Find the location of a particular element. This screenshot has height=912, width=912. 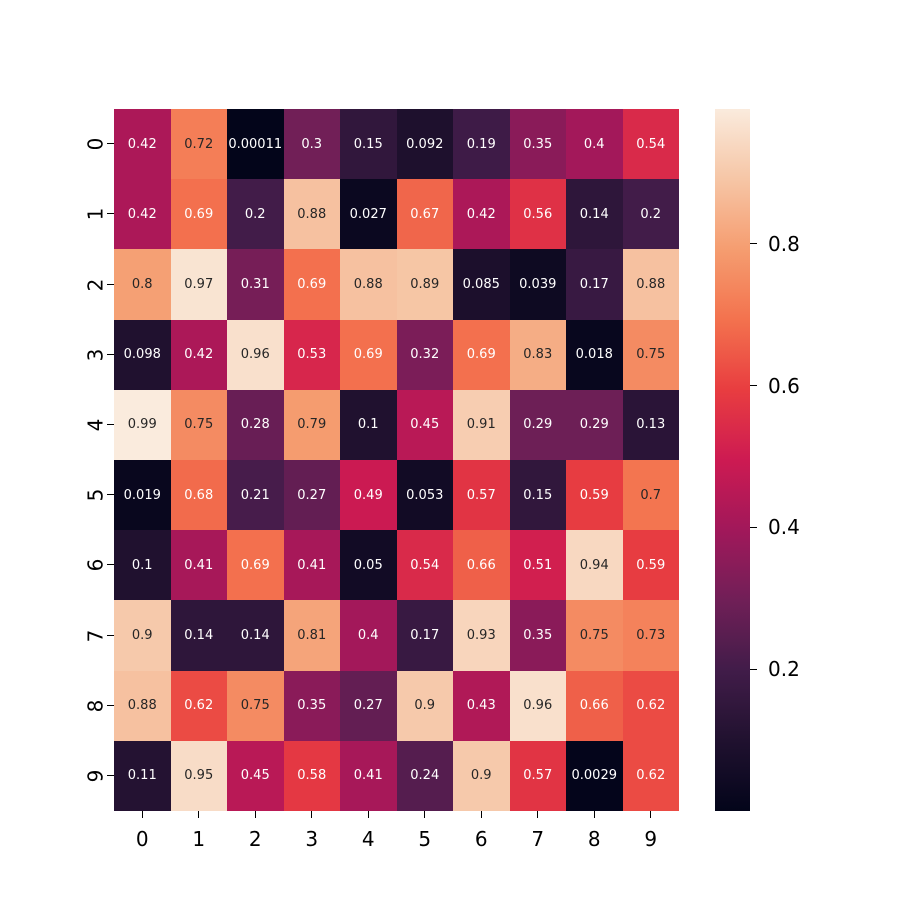

cell-annotation: 0.13 is located at coordinates (651, 425).